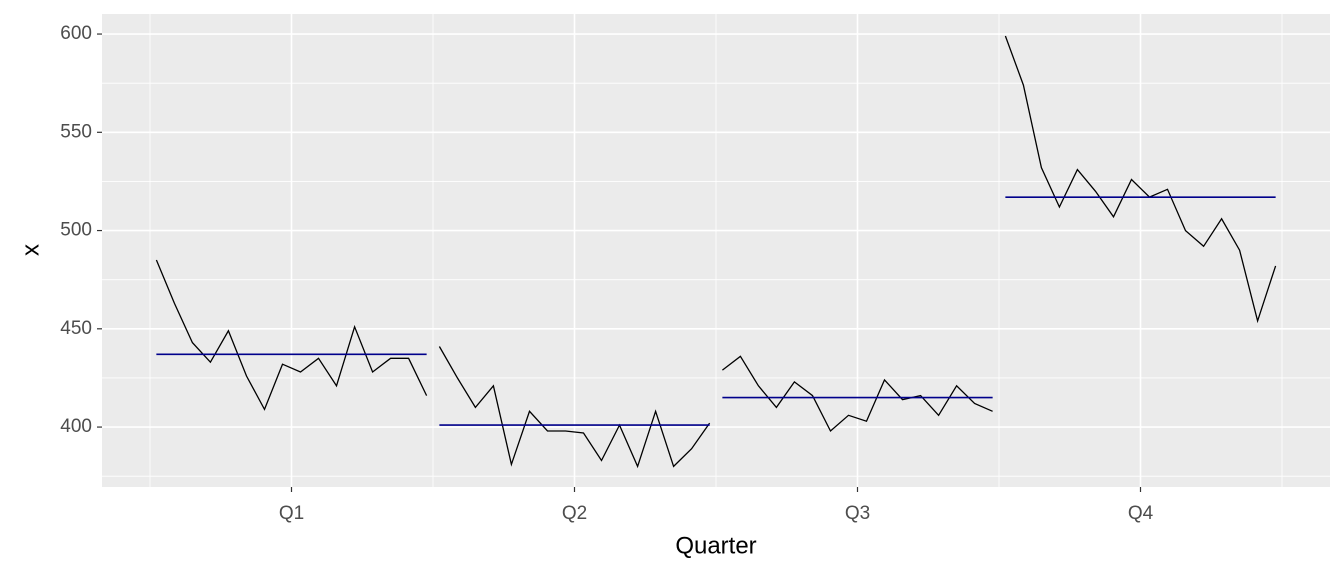 This screenshot has width=1344, height=576. Describe the element at coordinates (291, 513) in the screenshot. I see `x-tick-label: Q1` at that location.